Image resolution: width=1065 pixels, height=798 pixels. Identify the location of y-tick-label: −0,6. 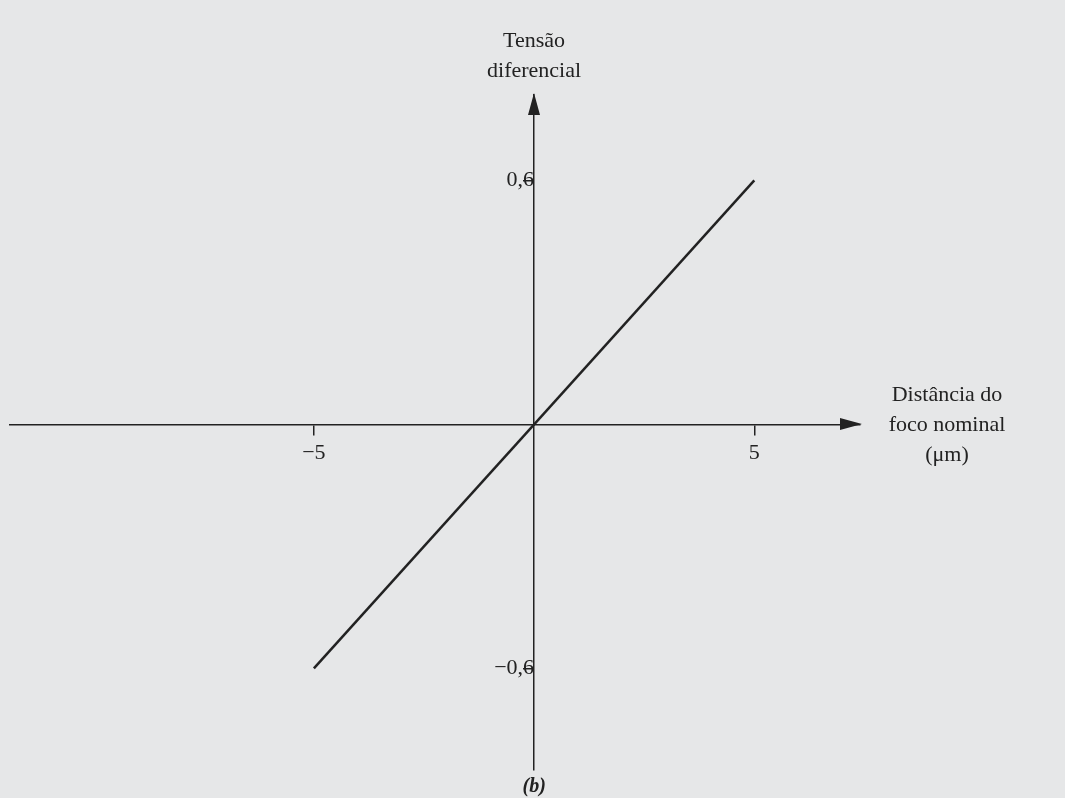
(514, 667).